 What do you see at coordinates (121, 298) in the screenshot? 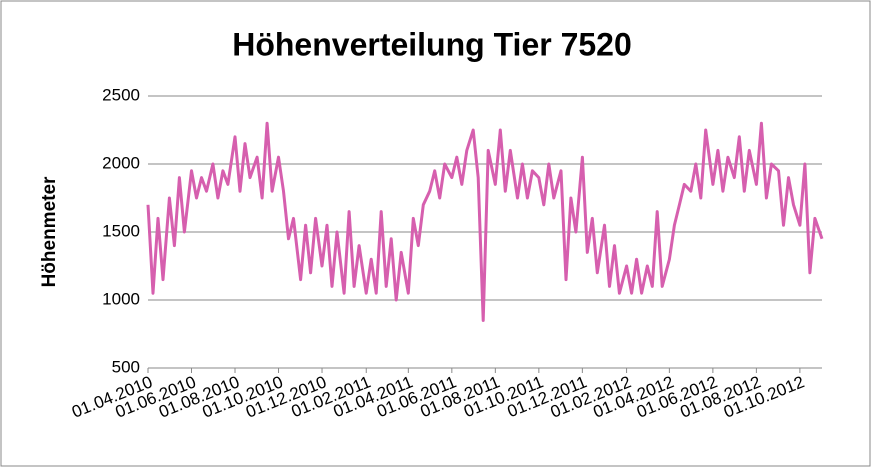
I see `y-tick-label: 1000` at bounding box center [121, 298].